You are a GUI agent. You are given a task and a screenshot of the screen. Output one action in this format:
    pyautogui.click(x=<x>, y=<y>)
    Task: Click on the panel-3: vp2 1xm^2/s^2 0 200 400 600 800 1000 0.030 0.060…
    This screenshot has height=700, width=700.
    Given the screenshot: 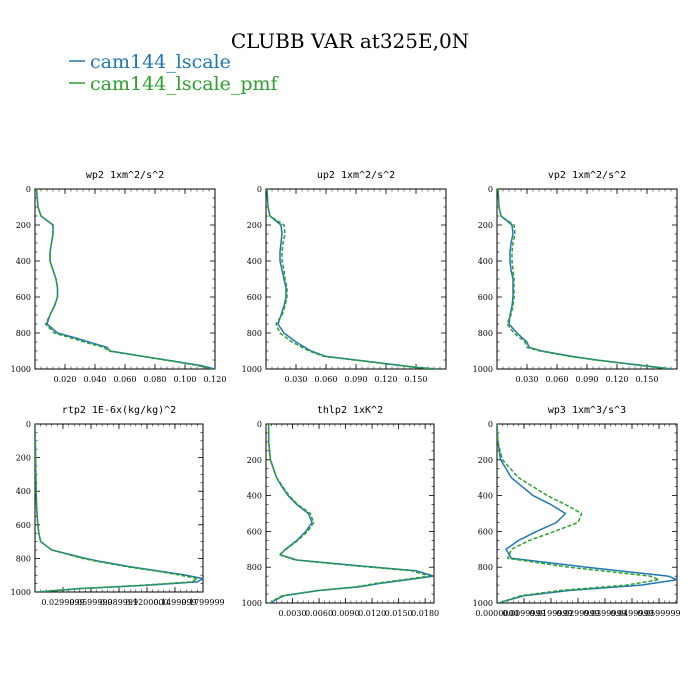 What is the action you would take?
    pyautogui.click(x=575, y=277)
    